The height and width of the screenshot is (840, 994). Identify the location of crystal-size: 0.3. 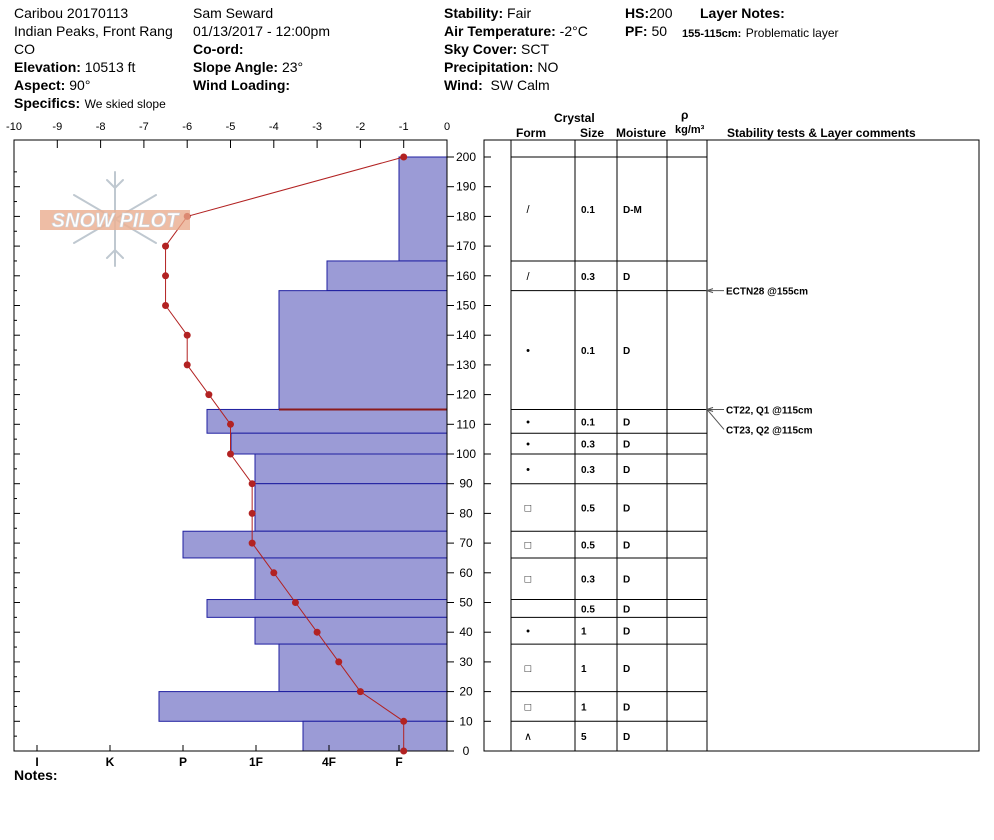
(588, 445).